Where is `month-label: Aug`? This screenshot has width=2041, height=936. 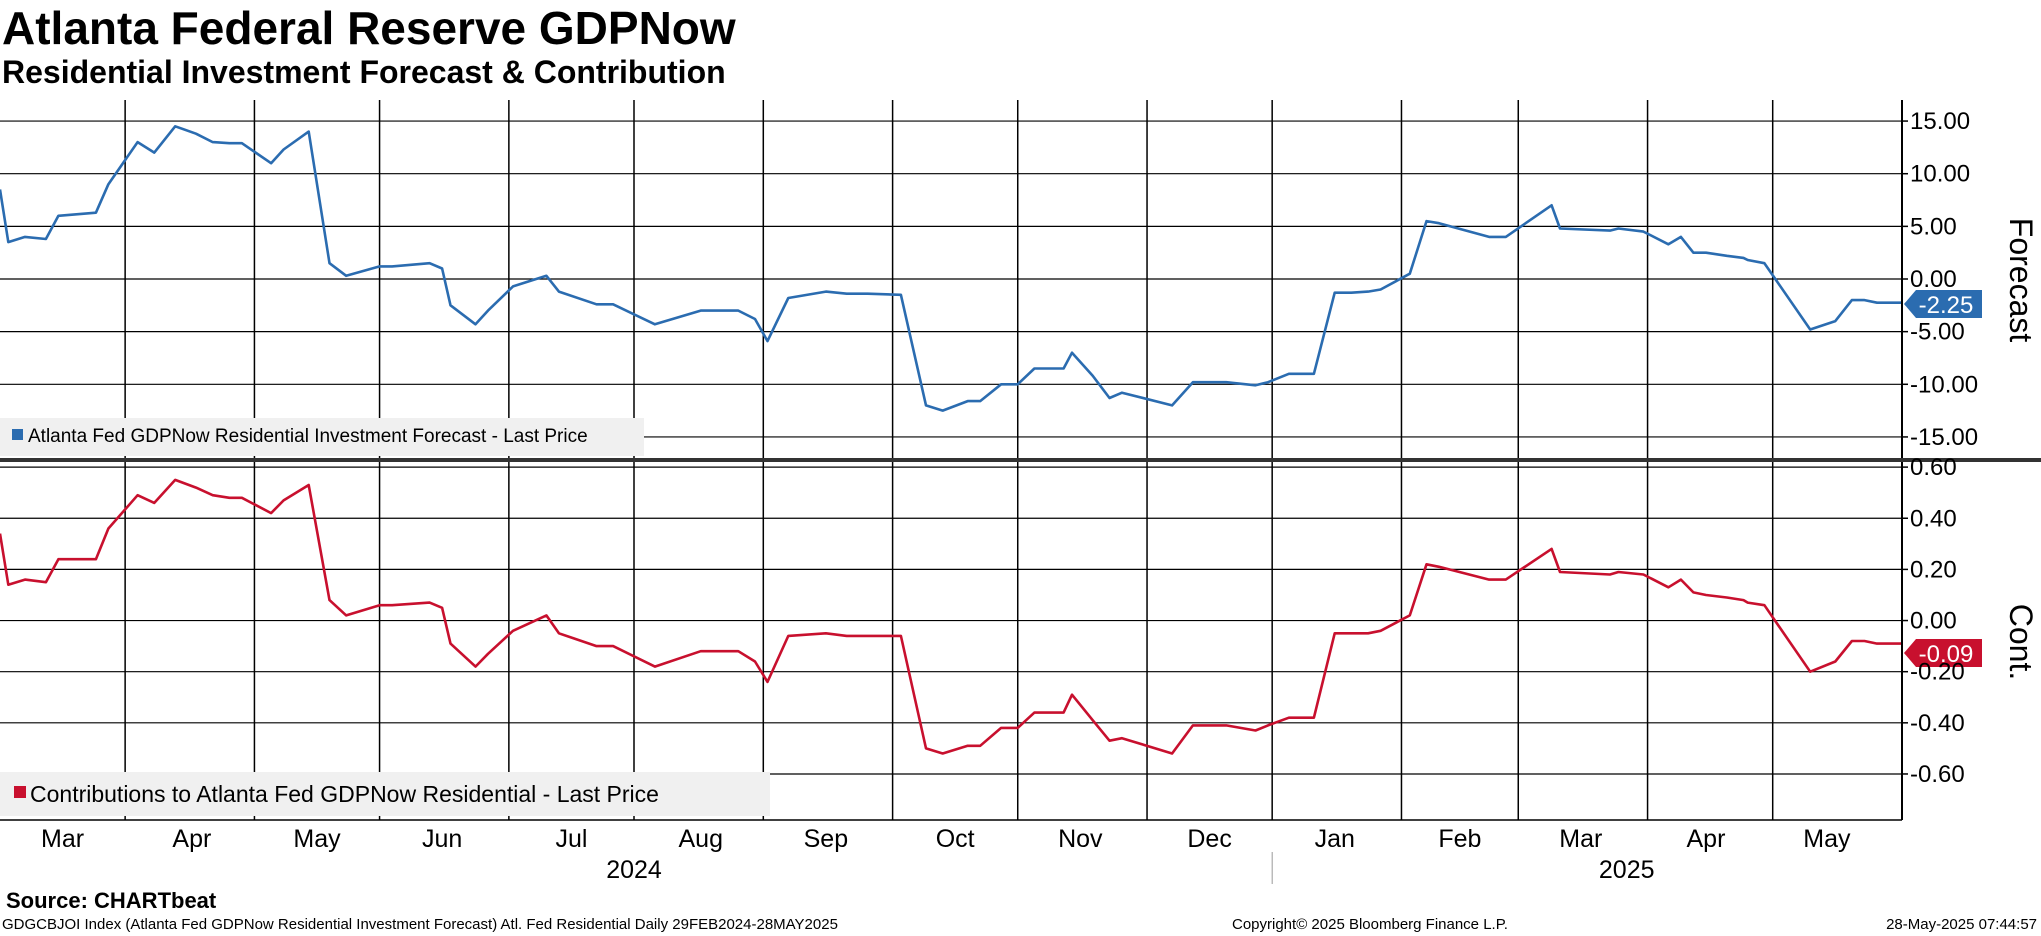 month-label: Aug is located at coordinates (700, 839).